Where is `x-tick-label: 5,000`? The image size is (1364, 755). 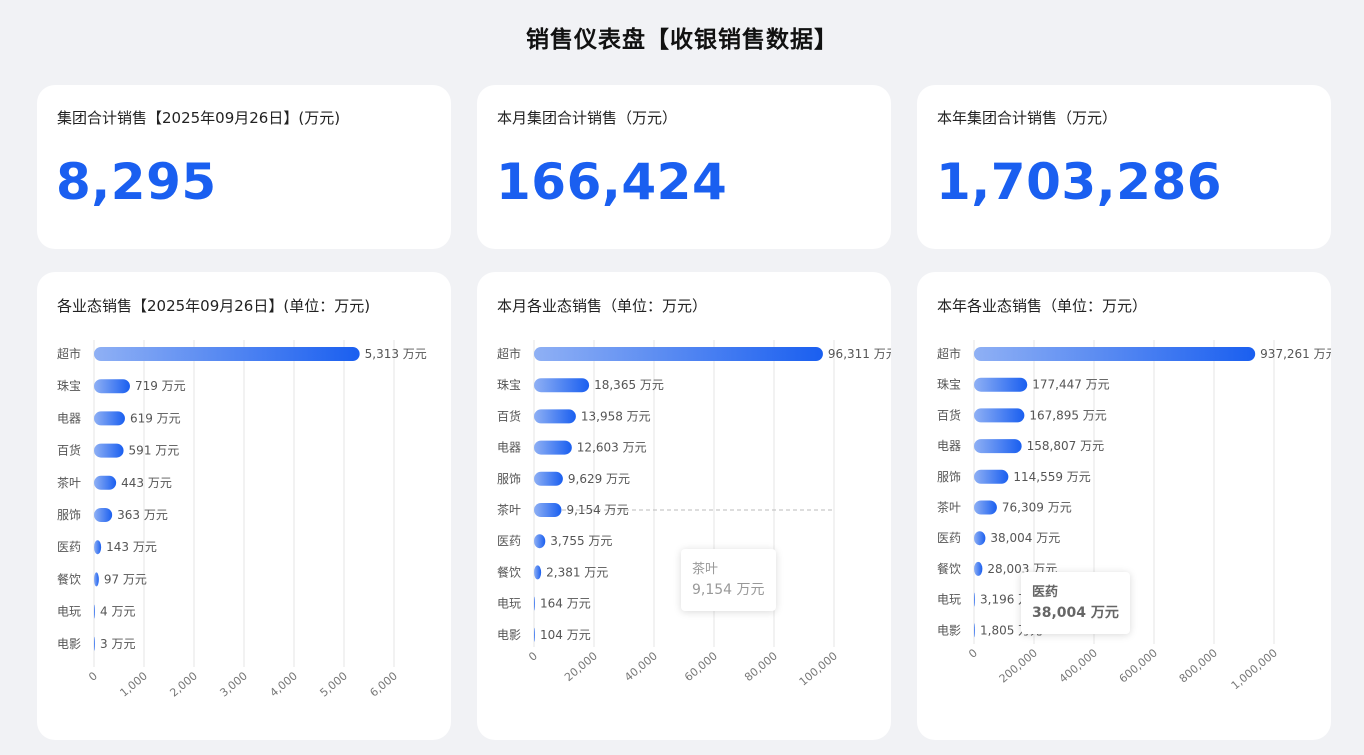 x-tick-label: 5,000 is located at coordinates (333, 684).